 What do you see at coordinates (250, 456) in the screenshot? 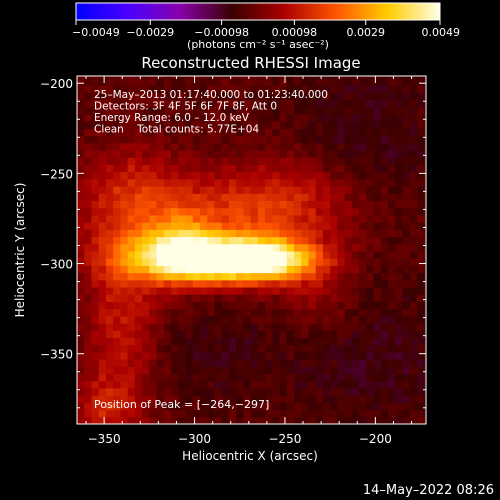
I see `x-axis-label: Heliocentric X (arcsec)` at bounding box center [250, 456].